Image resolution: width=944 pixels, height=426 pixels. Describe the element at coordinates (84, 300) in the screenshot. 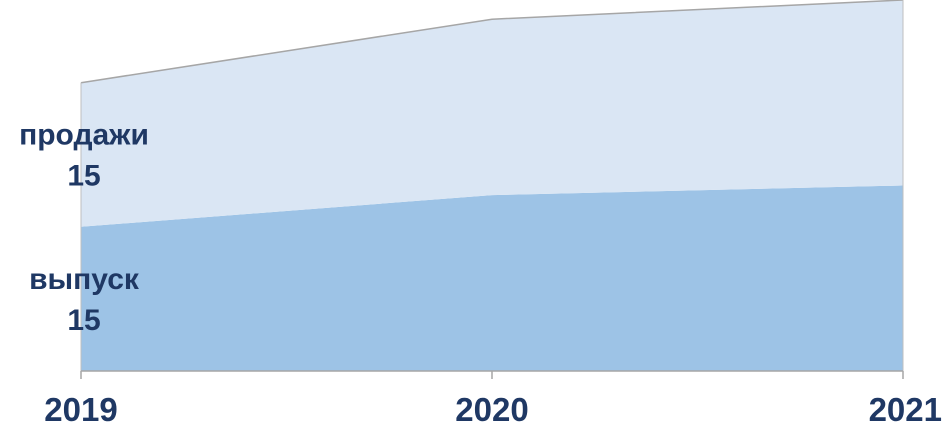

I see `series-label-выпуск: выпуск 15` at that location.